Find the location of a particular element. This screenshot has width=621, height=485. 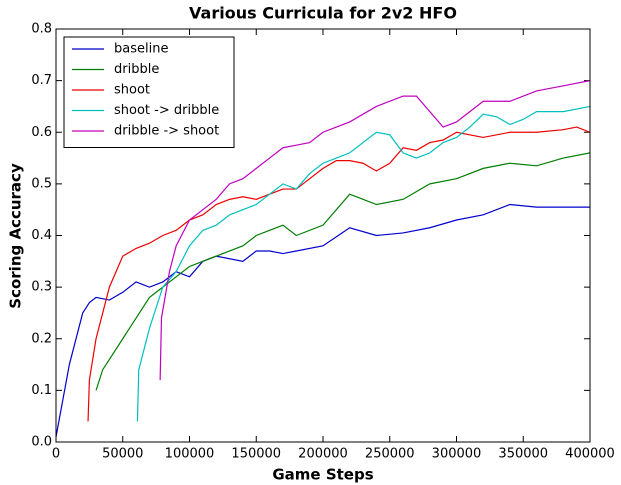

y-tick-label: 0.7 is located at coordinates (41, 80).